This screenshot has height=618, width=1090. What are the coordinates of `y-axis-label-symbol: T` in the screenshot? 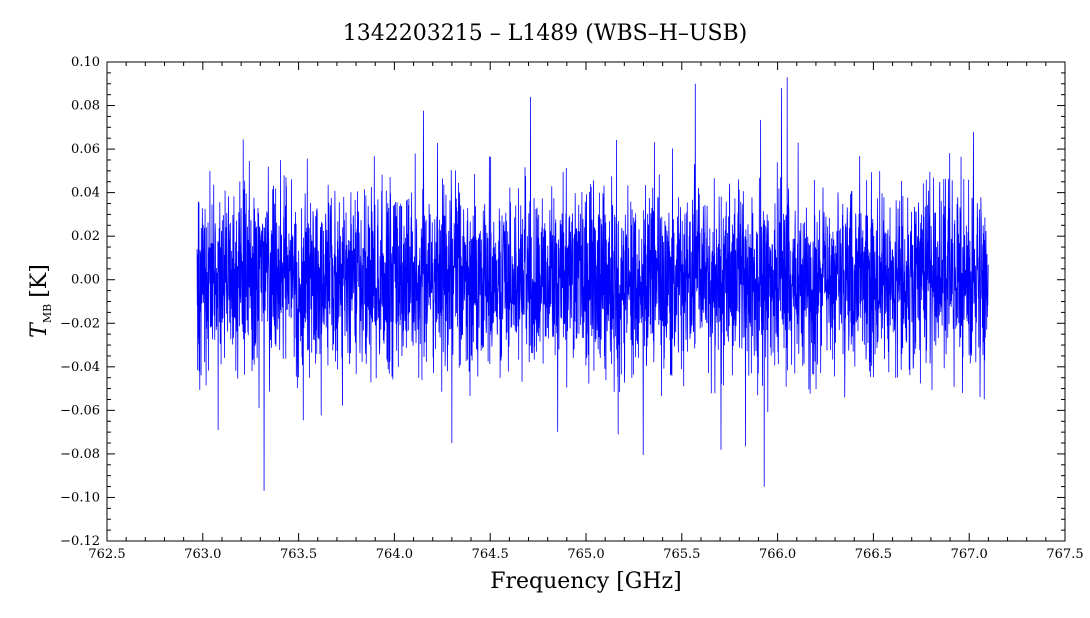 It's located at (39, 329).